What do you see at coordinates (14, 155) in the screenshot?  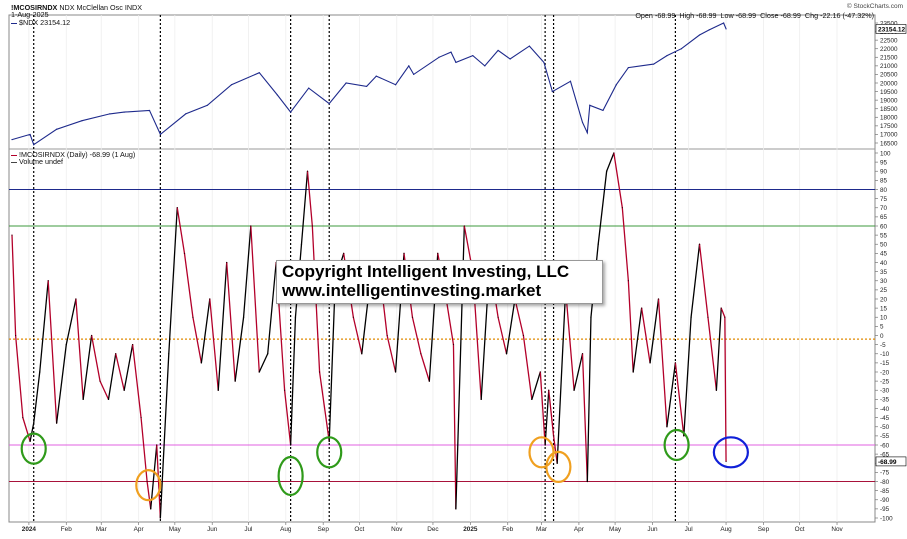 I see `lower-legend-swatch` at bounding box center [14, 155].